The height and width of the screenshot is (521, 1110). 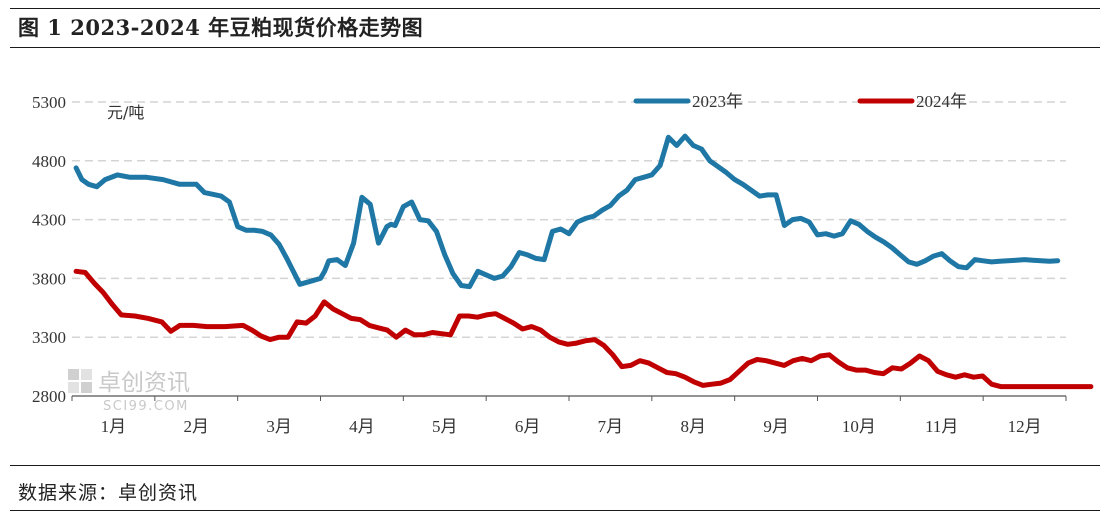 What do you see at coordinates (776, 426) in the screenshot?
I see `x-tick-label-9: 9月` at bounding box center [776, 426].